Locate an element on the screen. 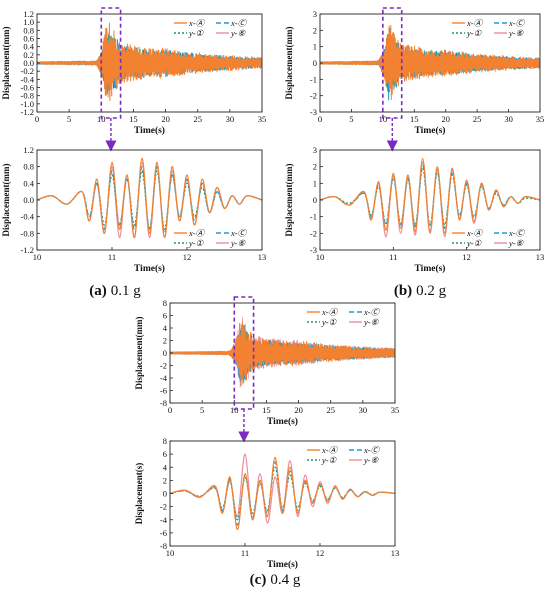 The height and width of the screenshot is (592, 550). b-full-zoom-window-box is located at coordinates (392, 63).